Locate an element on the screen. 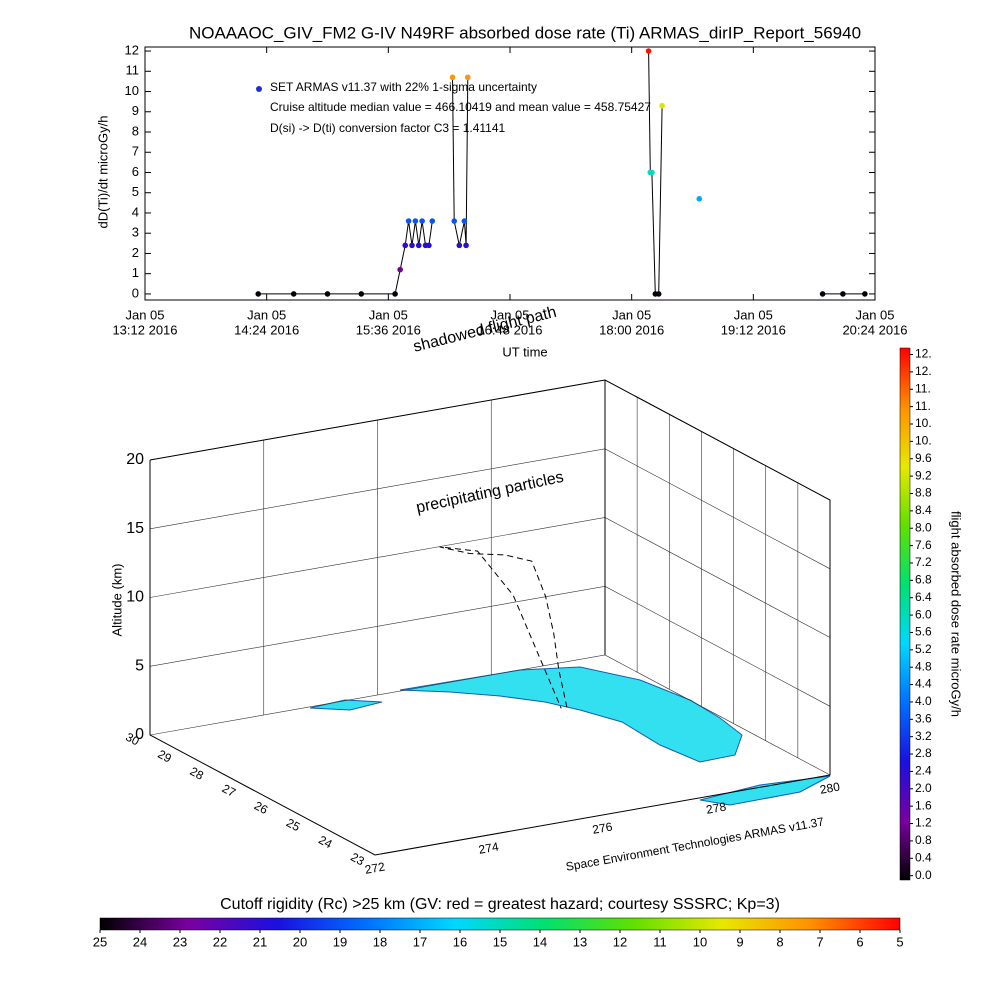 Image resolution: width=1000 pixels, height=1000 pixels. x-tick-label: 19:12 2016 is located at coordinates (753, 329).